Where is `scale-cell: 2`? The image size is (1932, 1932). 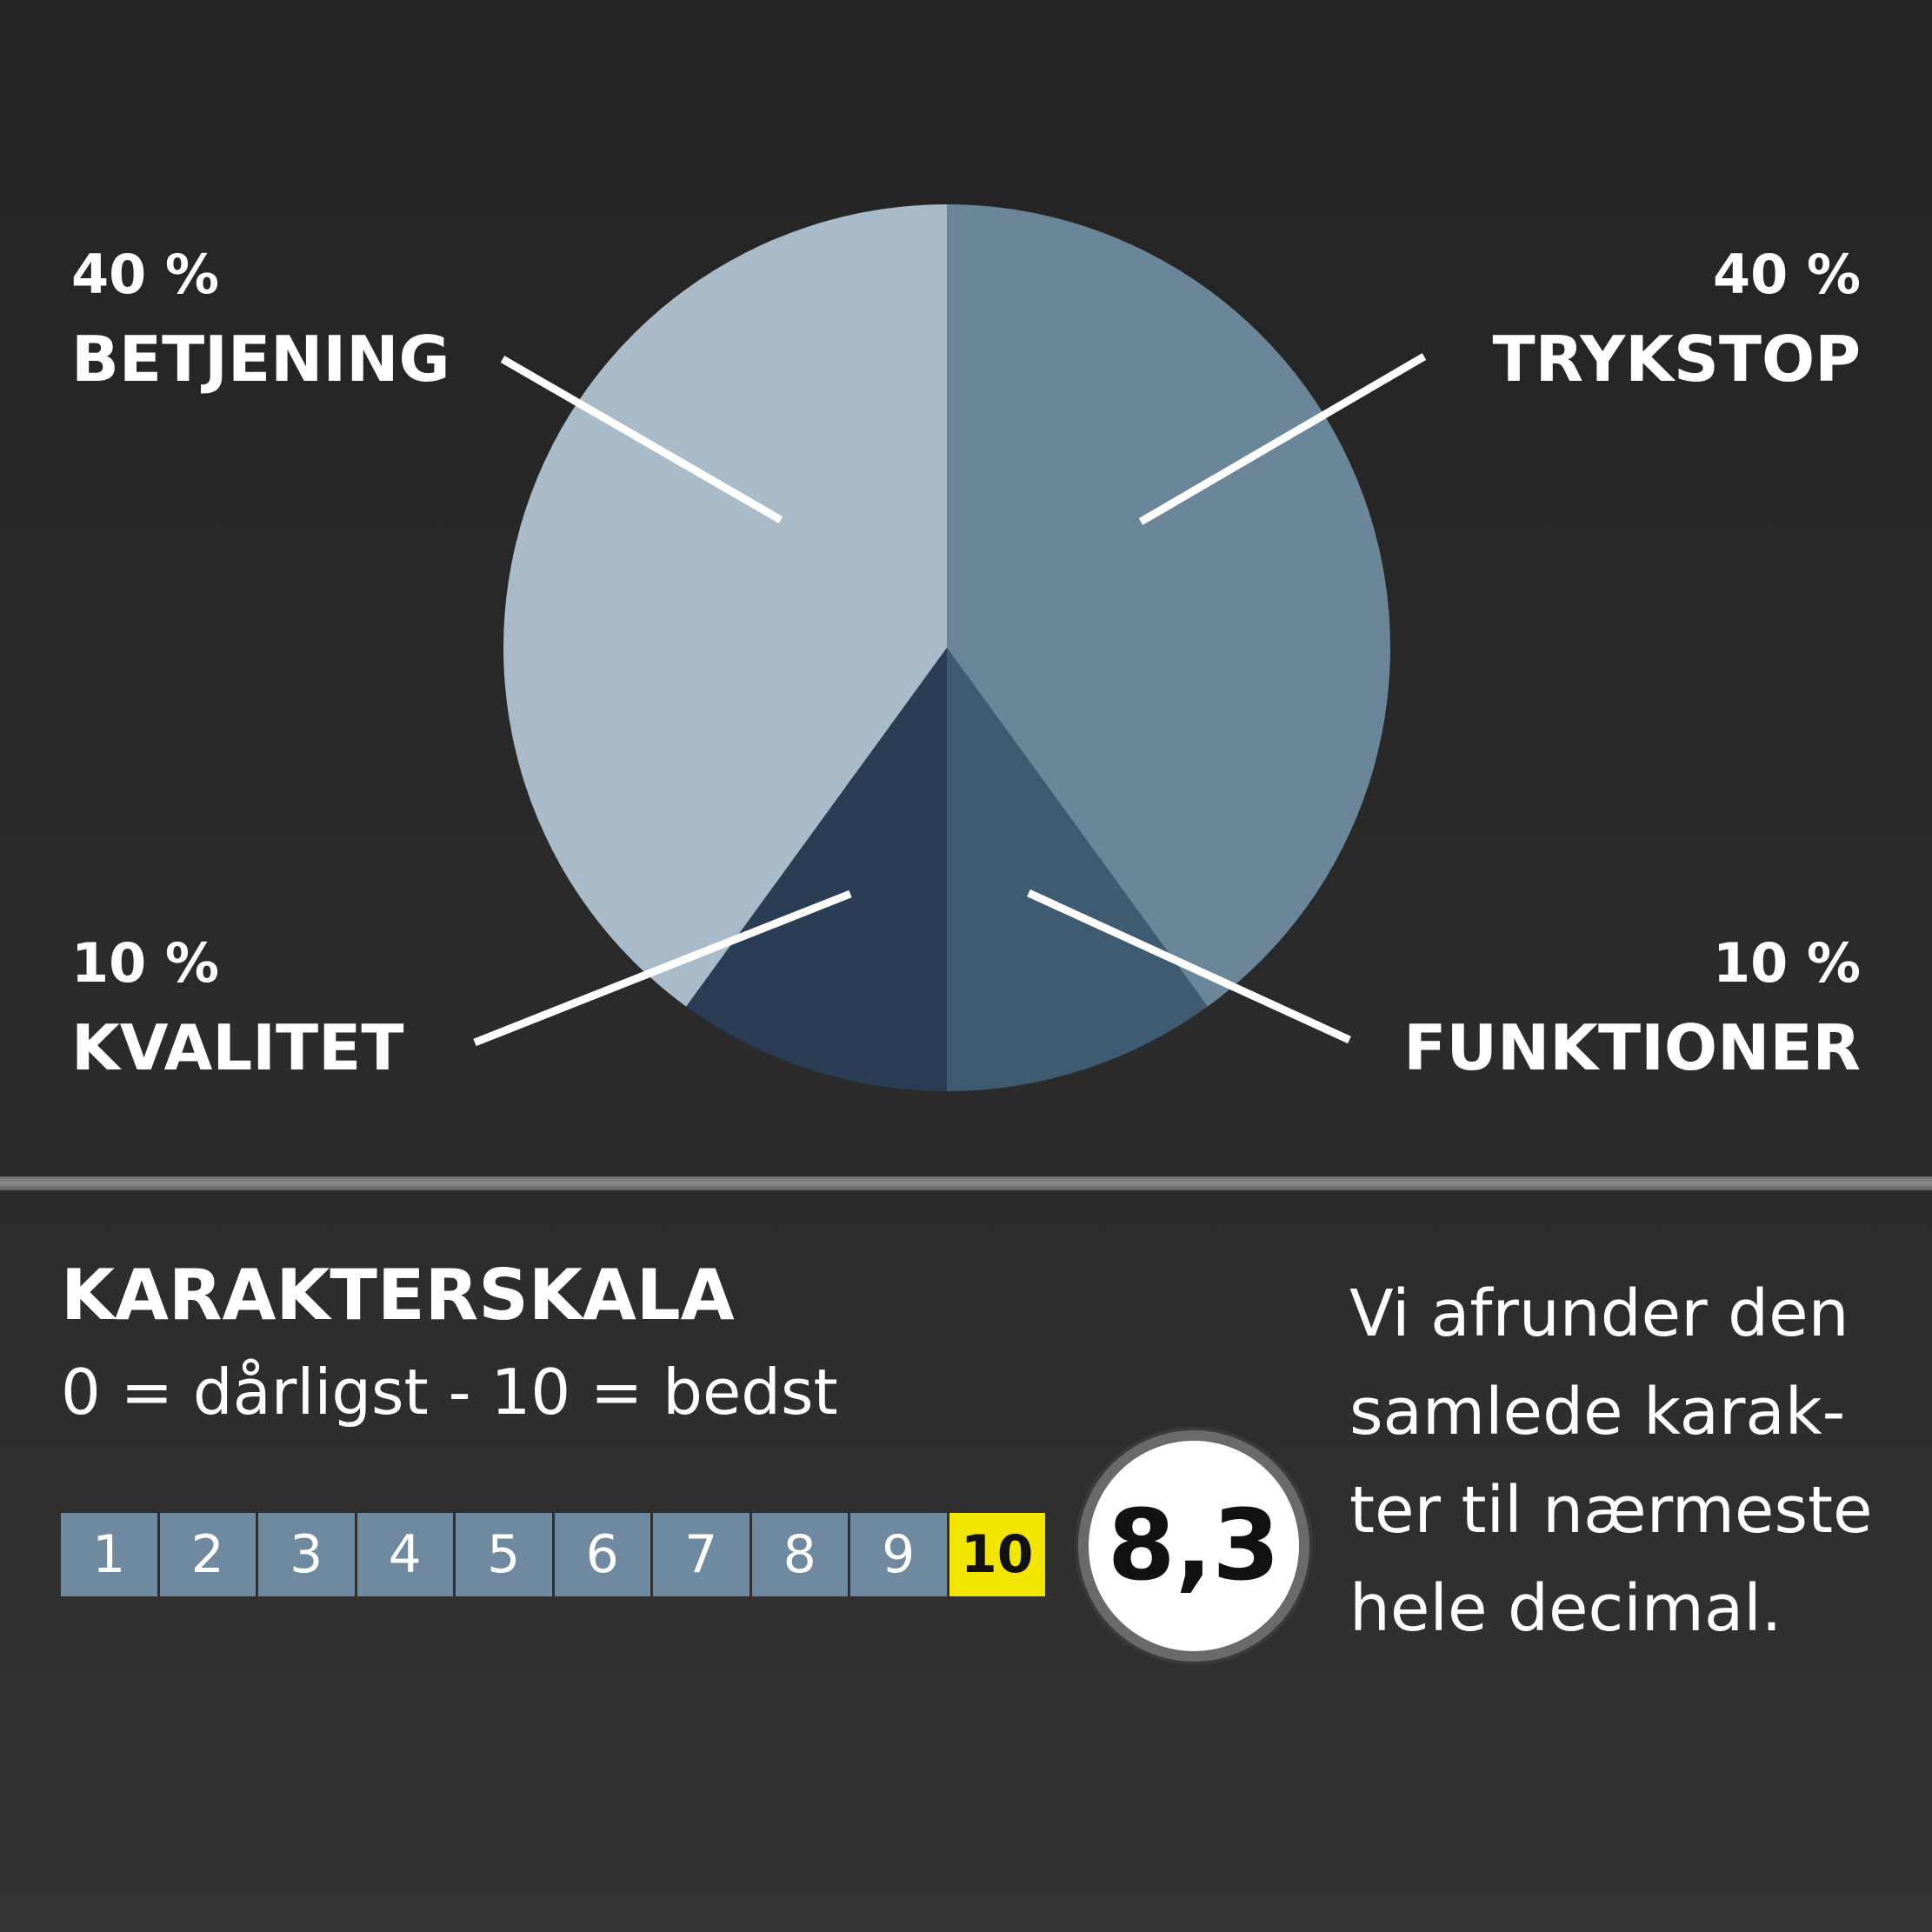 scale-cell: 2 is located at coordinates (209, 1554).